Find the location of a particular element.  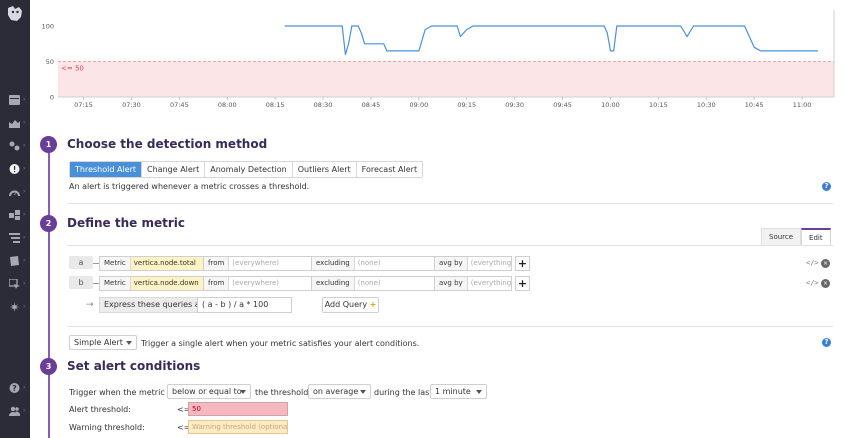

tab-threshold-alert: Threshold Alert is located at coordinates (106, 169).